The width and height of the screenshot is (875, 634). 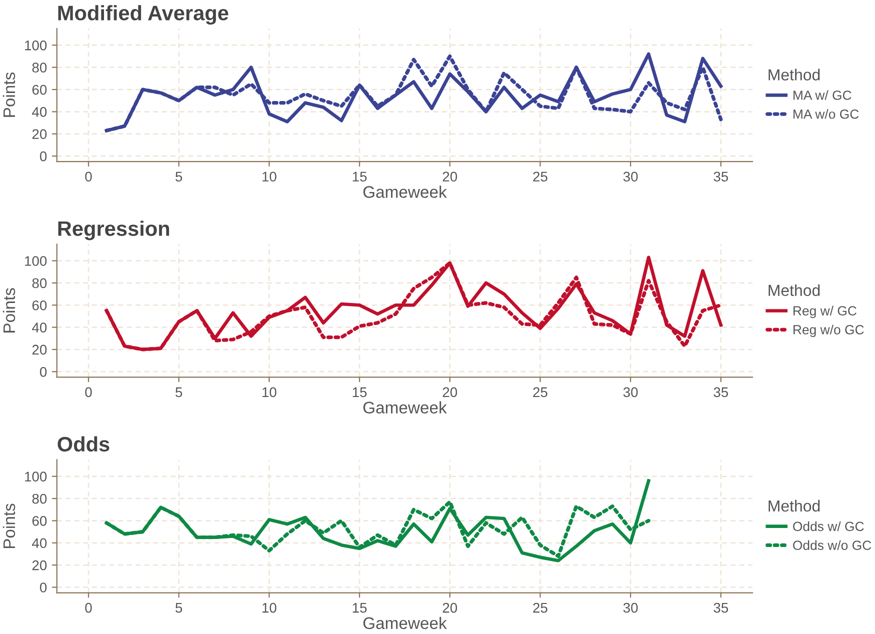 What do you see at coordinates (825, 312) in the screenshot?
I see `legend-label: Reg w/ GC` at bounding box center [825, 312].